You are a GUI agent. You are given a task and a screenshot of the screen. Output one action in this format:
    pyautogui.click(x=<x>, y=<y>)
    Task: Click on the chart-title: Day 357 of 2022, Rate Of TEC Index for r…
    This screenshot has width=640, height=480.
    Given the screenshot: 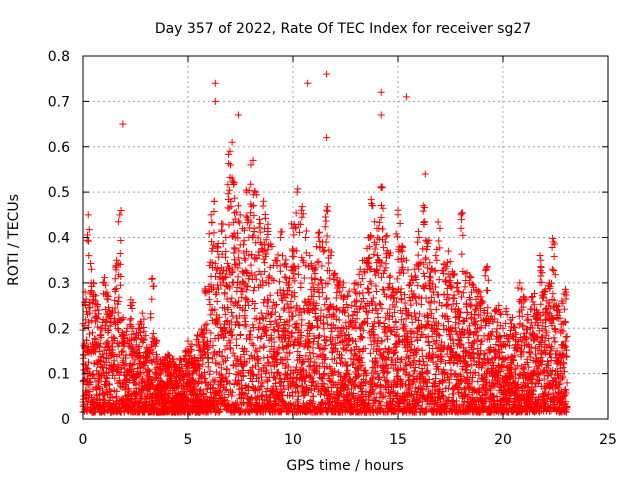 What is the action you would take?
    pyautogui.click(x=343, y=29)
    